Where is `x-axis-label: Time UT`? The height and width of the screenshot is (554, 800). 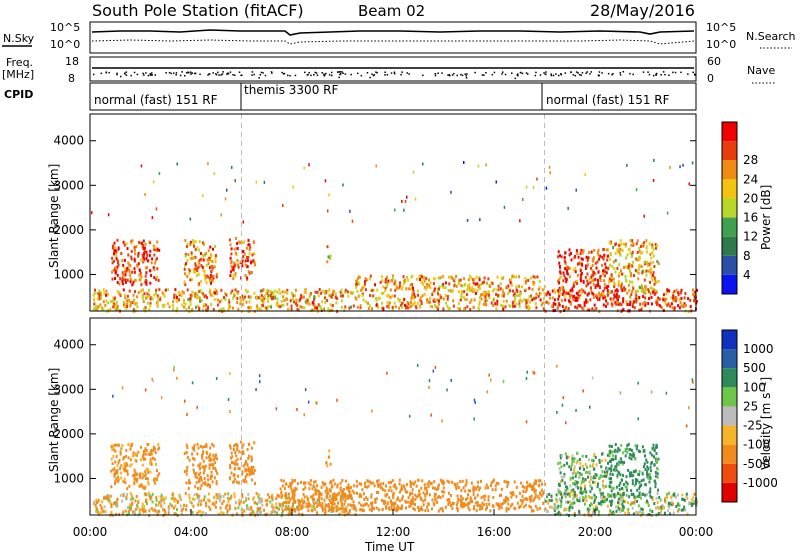
x-axis-label: Time UT is located at coordinates (389, 547).